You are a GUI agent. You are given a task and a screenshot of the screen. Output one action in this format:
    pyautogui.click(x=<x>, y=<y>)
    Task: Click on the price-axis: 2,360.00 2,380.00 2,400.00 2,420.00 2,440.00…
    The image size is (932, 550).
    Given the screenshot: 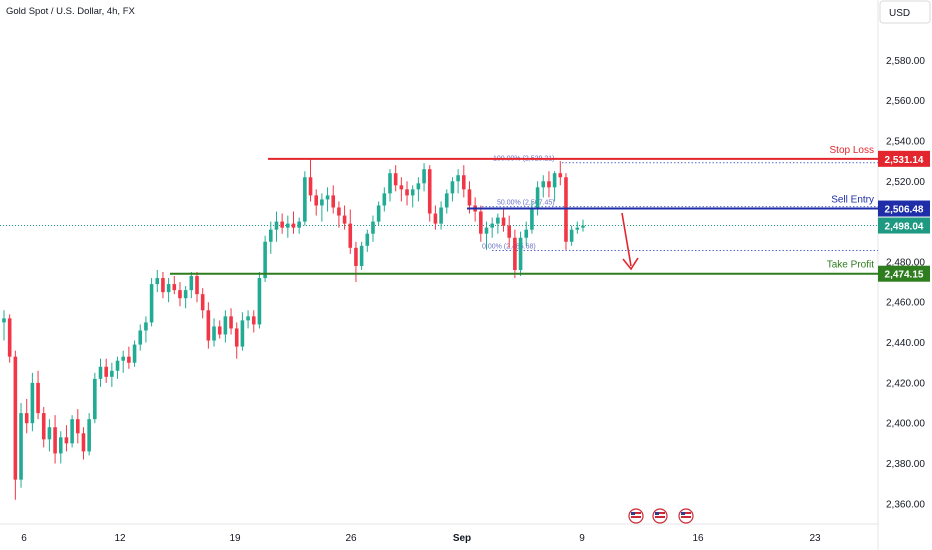 What is the action you would take?
    pyautogui.click(x=905, y=283)
    